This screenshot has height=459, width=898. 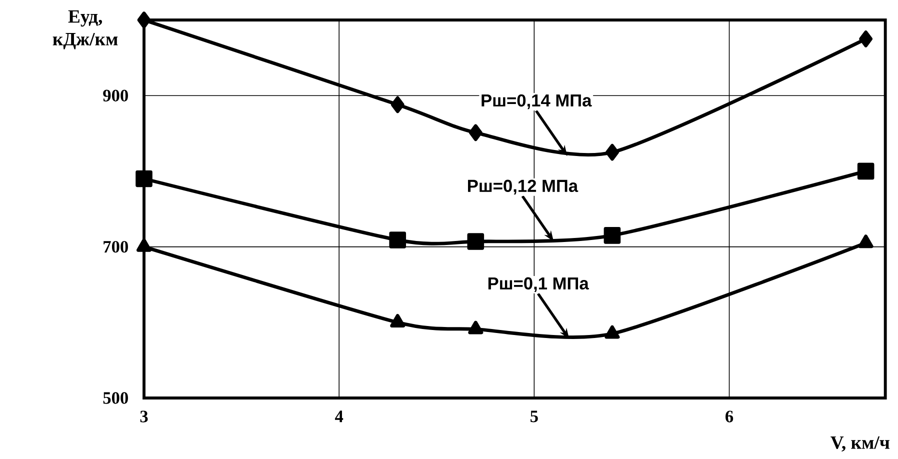 What do you see at coordinates (523, 187) in the screenshot?
I see `annotation: Pш=0,12 МПа` at bounding box center [523, 187].